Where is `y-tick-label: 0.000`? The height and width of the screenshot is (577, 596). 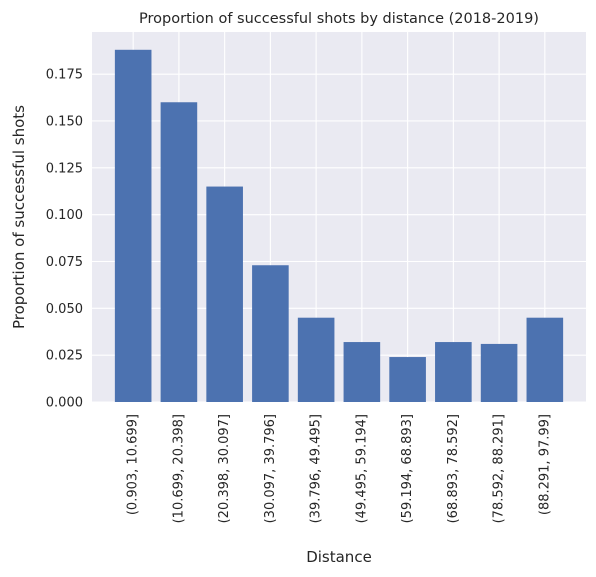
y-tick-label: 0.000 is located at coordinates (64, 403).